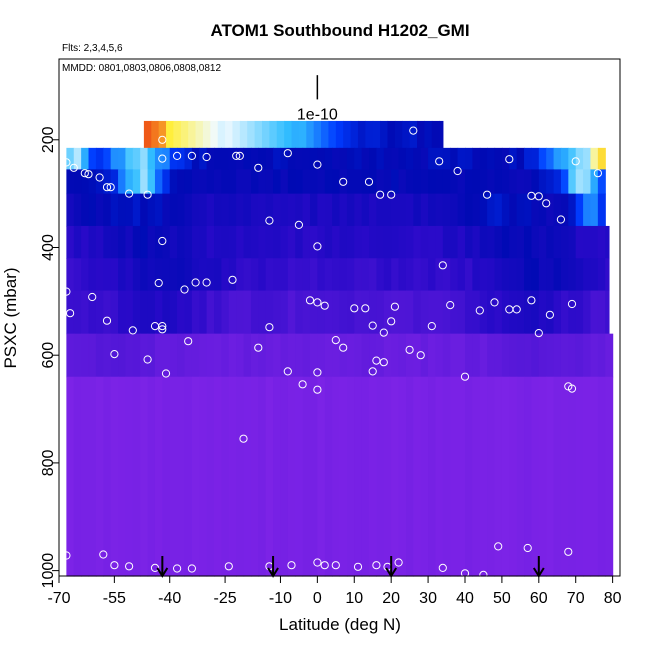 Image resolution: width=650 pixels, height=650 pixels. What do you see at coordinates (10, 317) in the screenshot?
I see `y-axis-label: PSXC (mbar)` at bounding box center [10, 317].